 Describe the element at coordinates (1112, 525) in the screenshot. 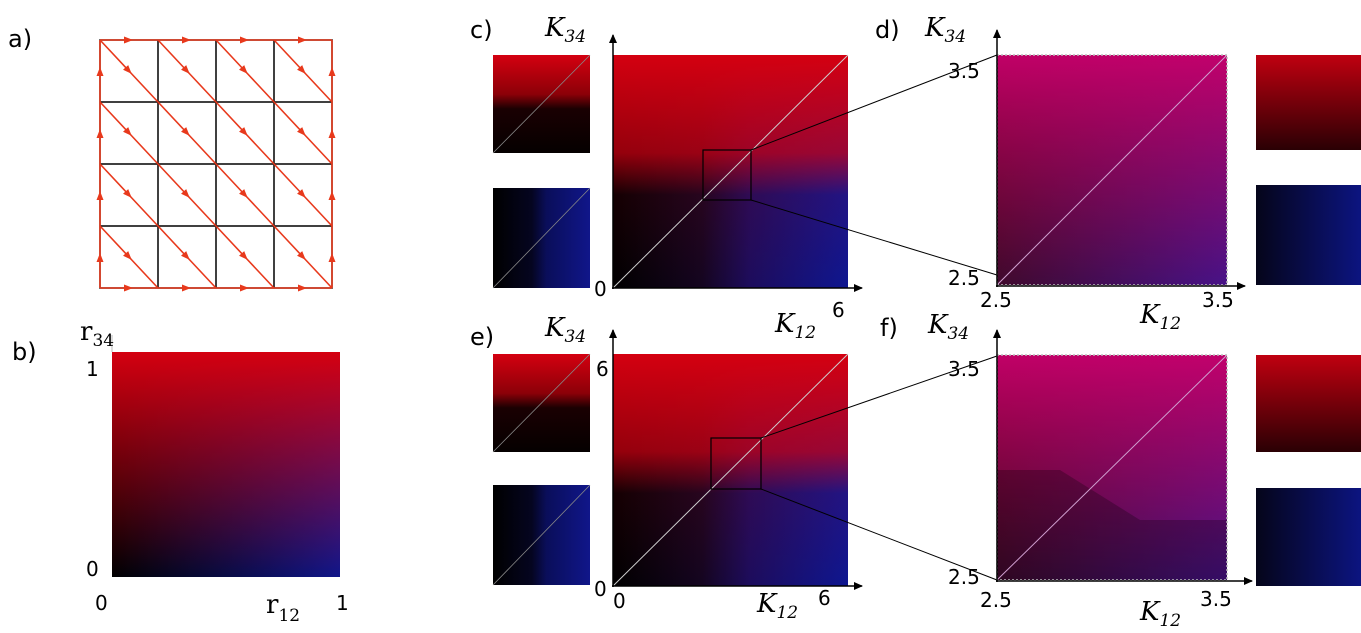

I see `zoom-map-dark-region` at that location.